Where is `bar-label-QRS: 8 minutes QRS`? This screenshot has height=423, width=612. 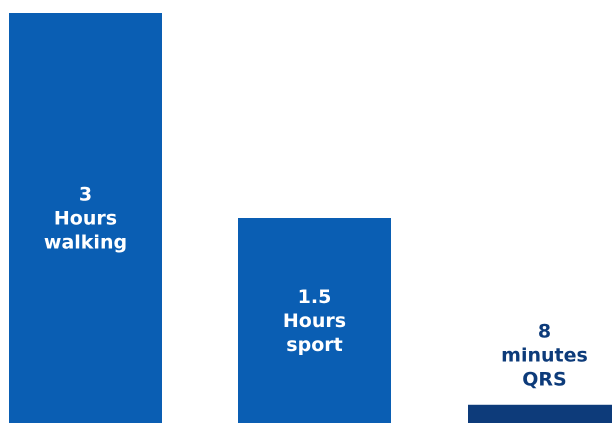
bar-label-QRS: 8 minutes QRS is located at coordinates (544, 355).